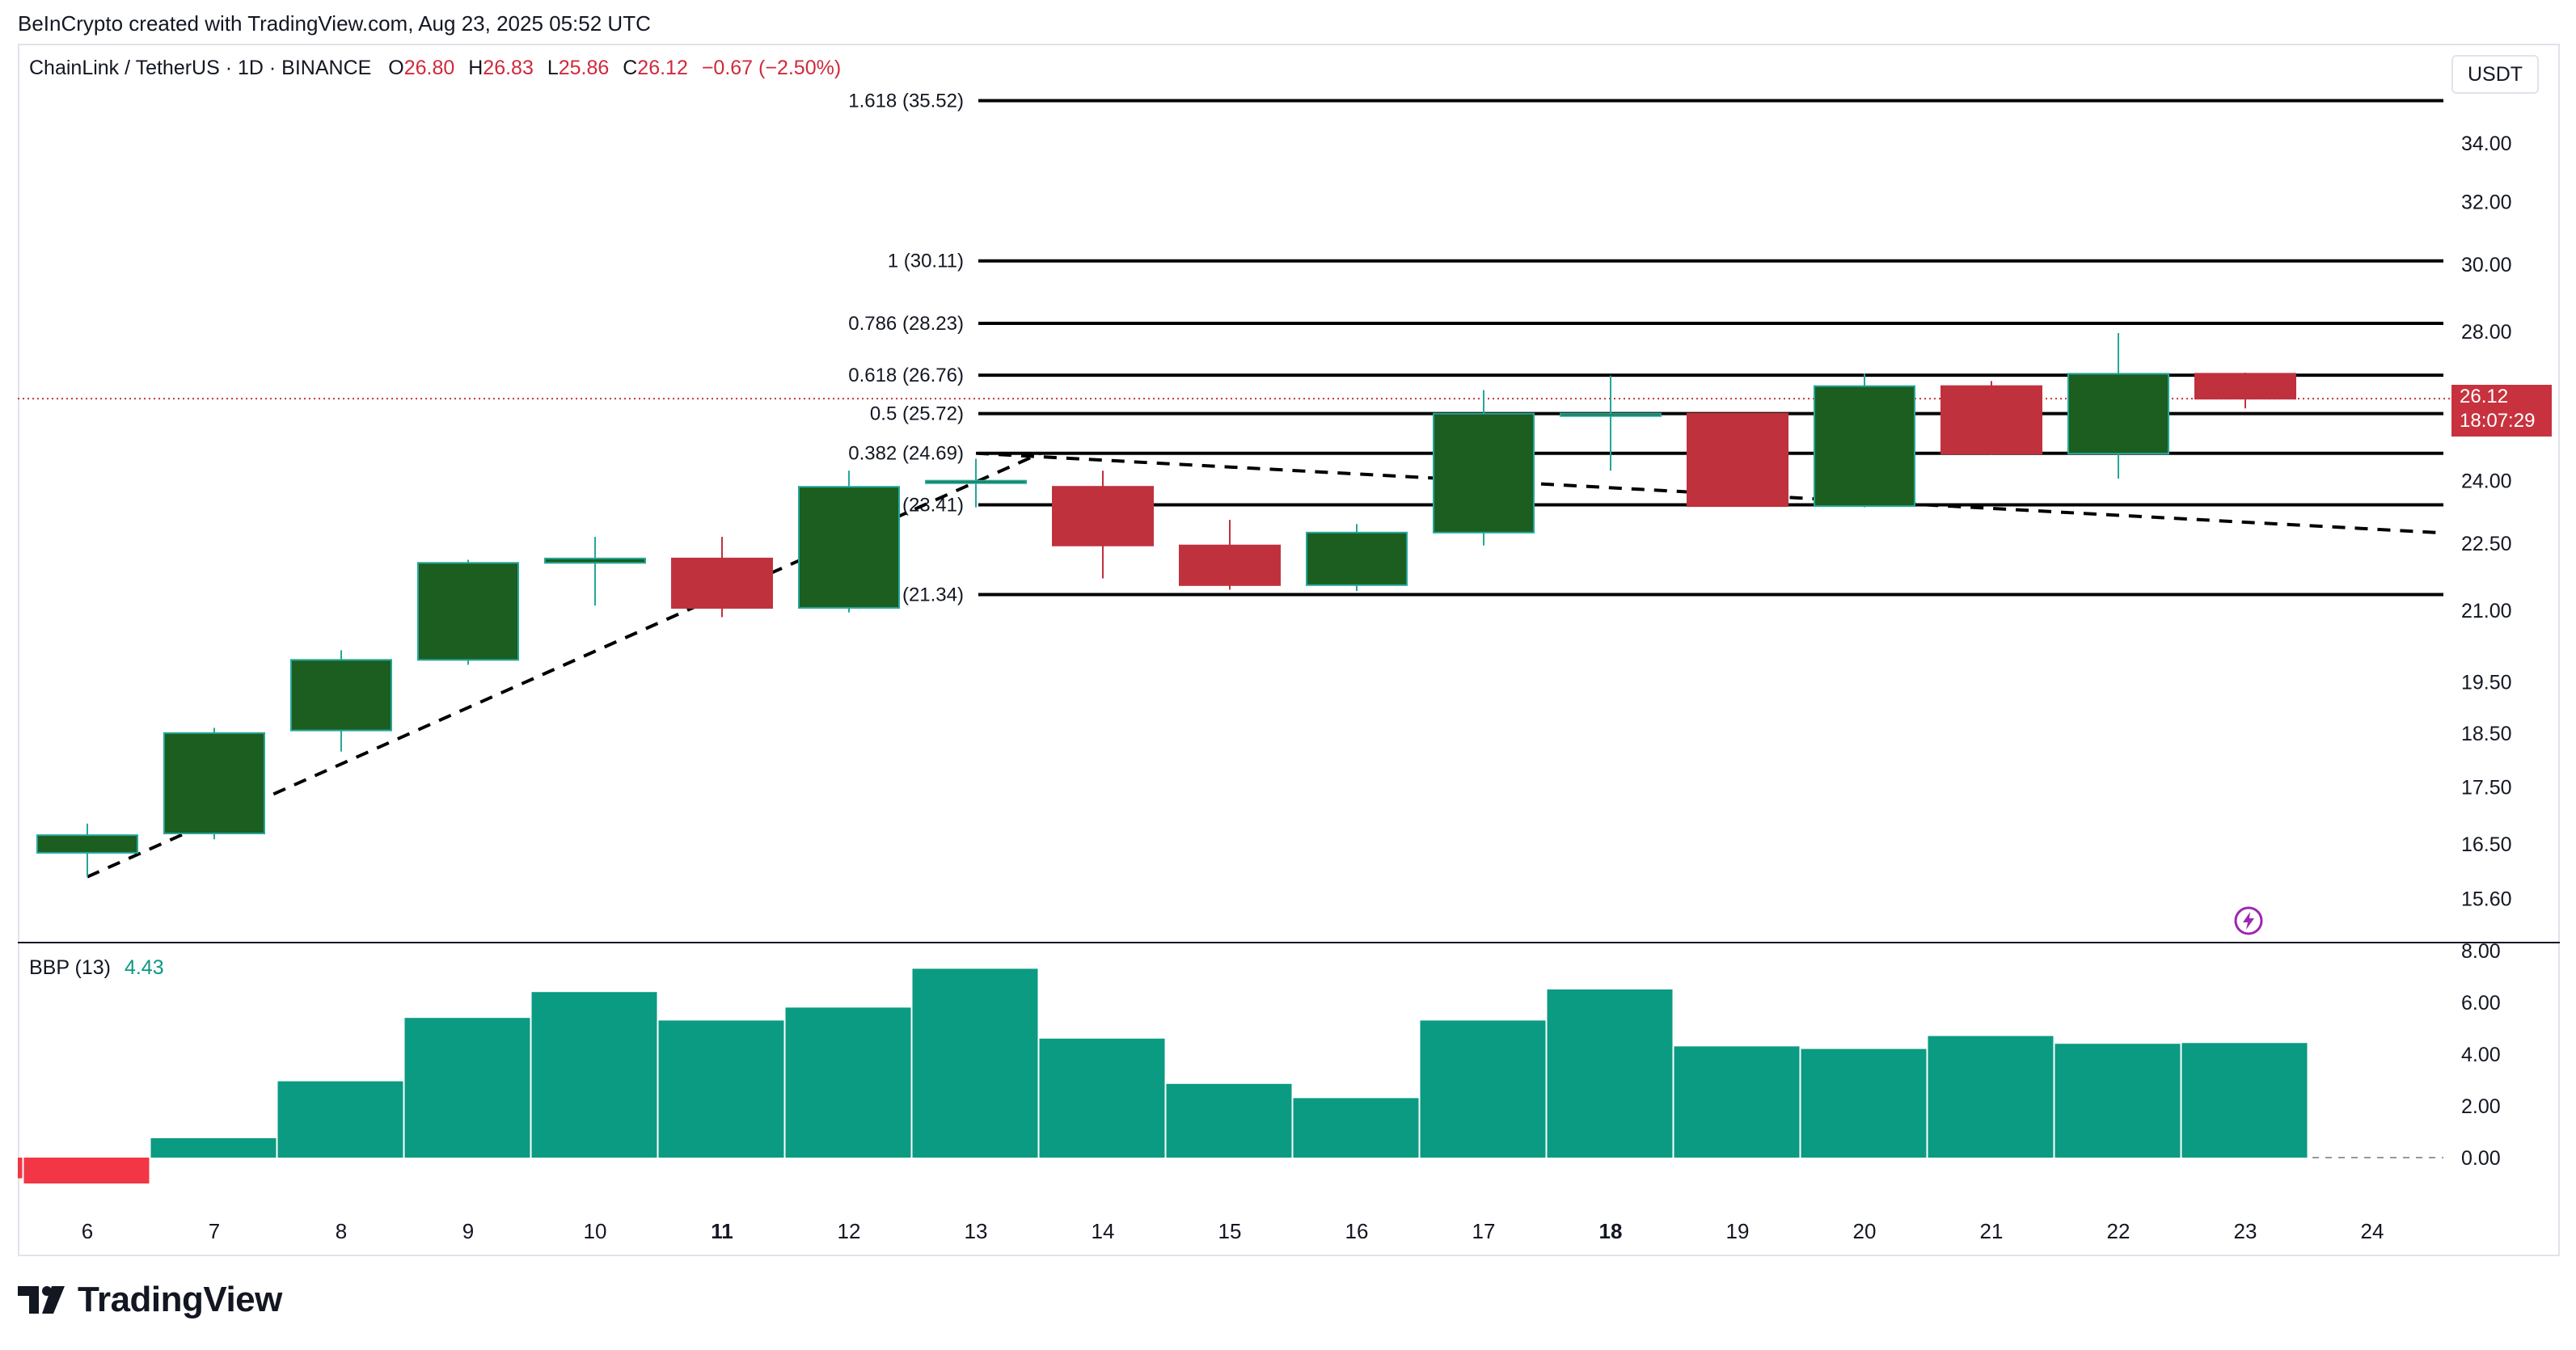 This screenshot has height=1350, width=2576. Describe the element at coordinates (2486, 144) in the screenshot. I see `price-axis-tick: 34.00` at that location.